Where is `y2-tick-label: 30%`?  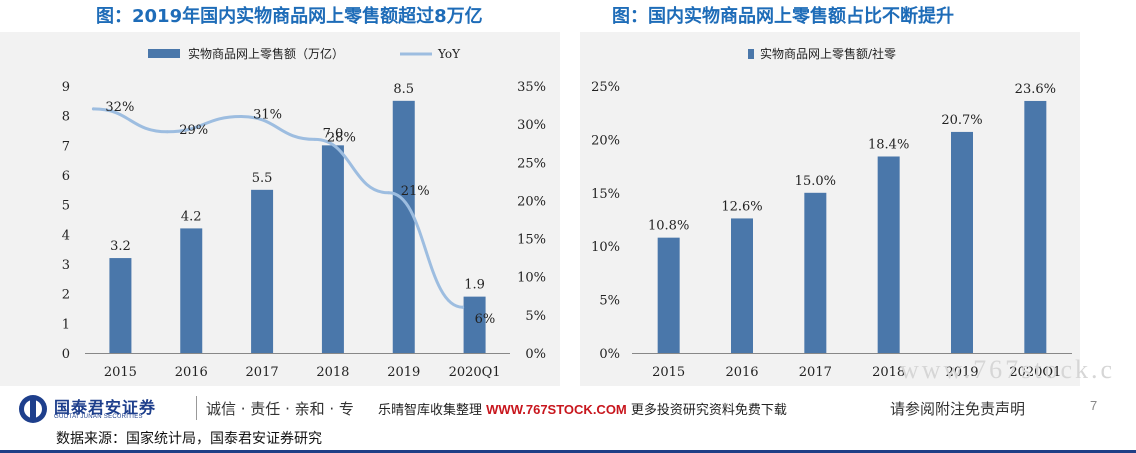 y2-tick-label: 30% is located at coordinates (531, 125).